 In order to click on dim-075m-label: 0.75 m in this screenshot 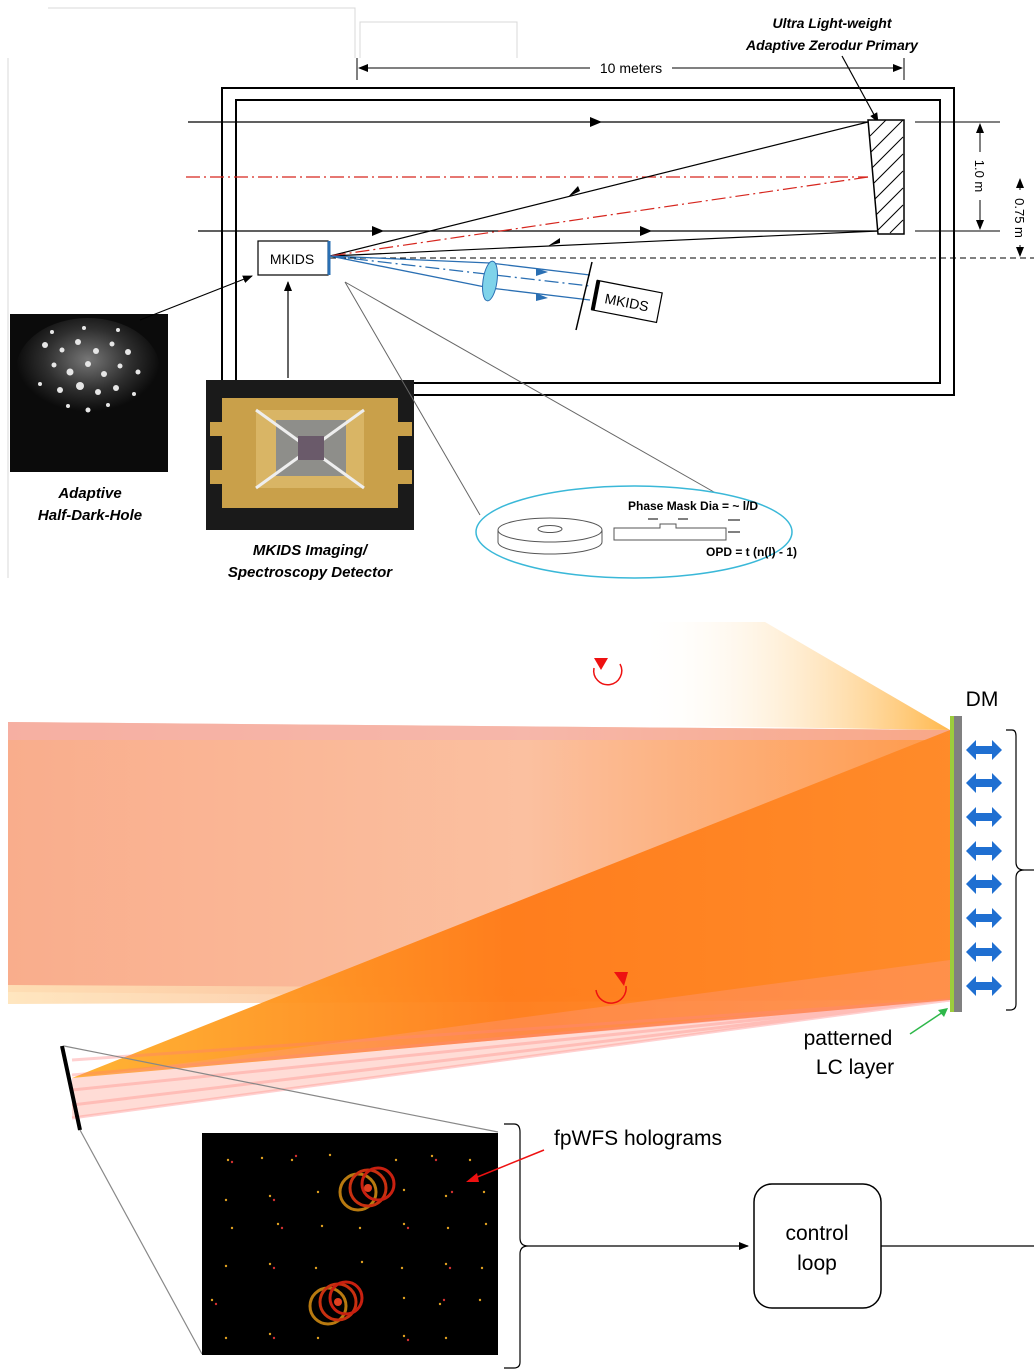, I will do `click(1019, 218)`.